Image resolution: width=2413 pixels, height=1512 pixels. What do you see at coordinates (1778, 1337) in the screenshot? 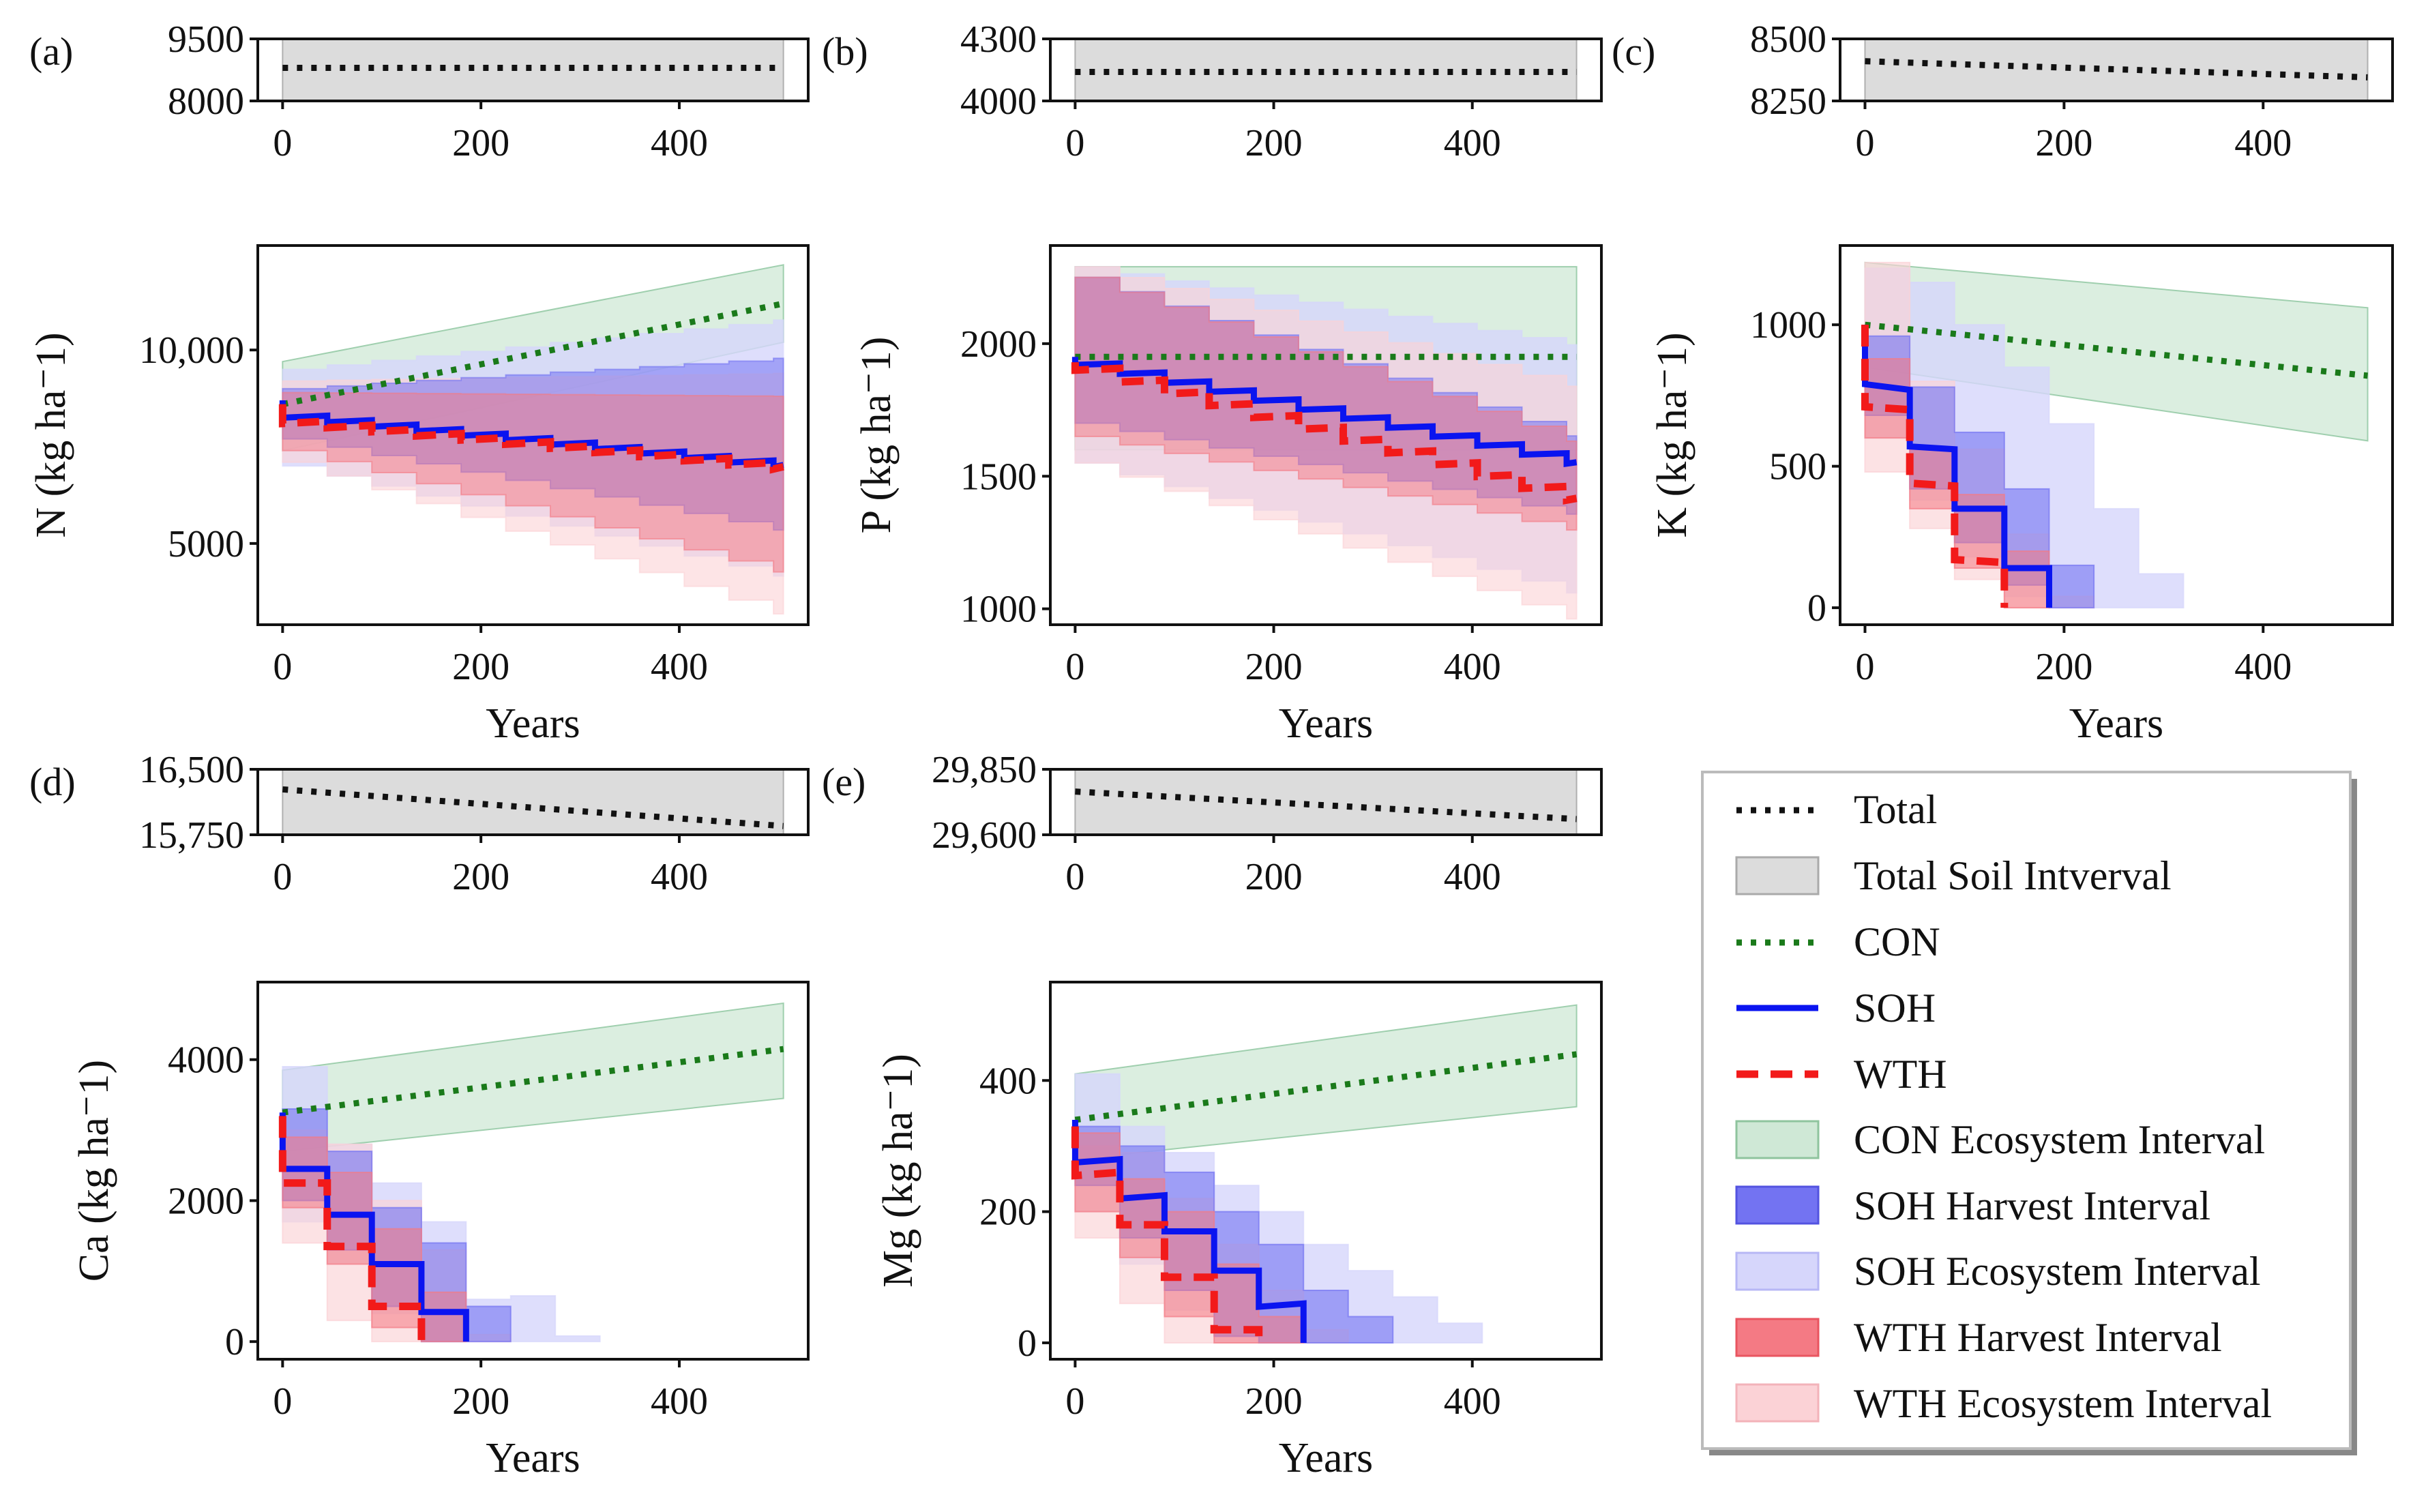
I see `legend-wth-harvest-swatch` at bounding box center [1778, 1337].